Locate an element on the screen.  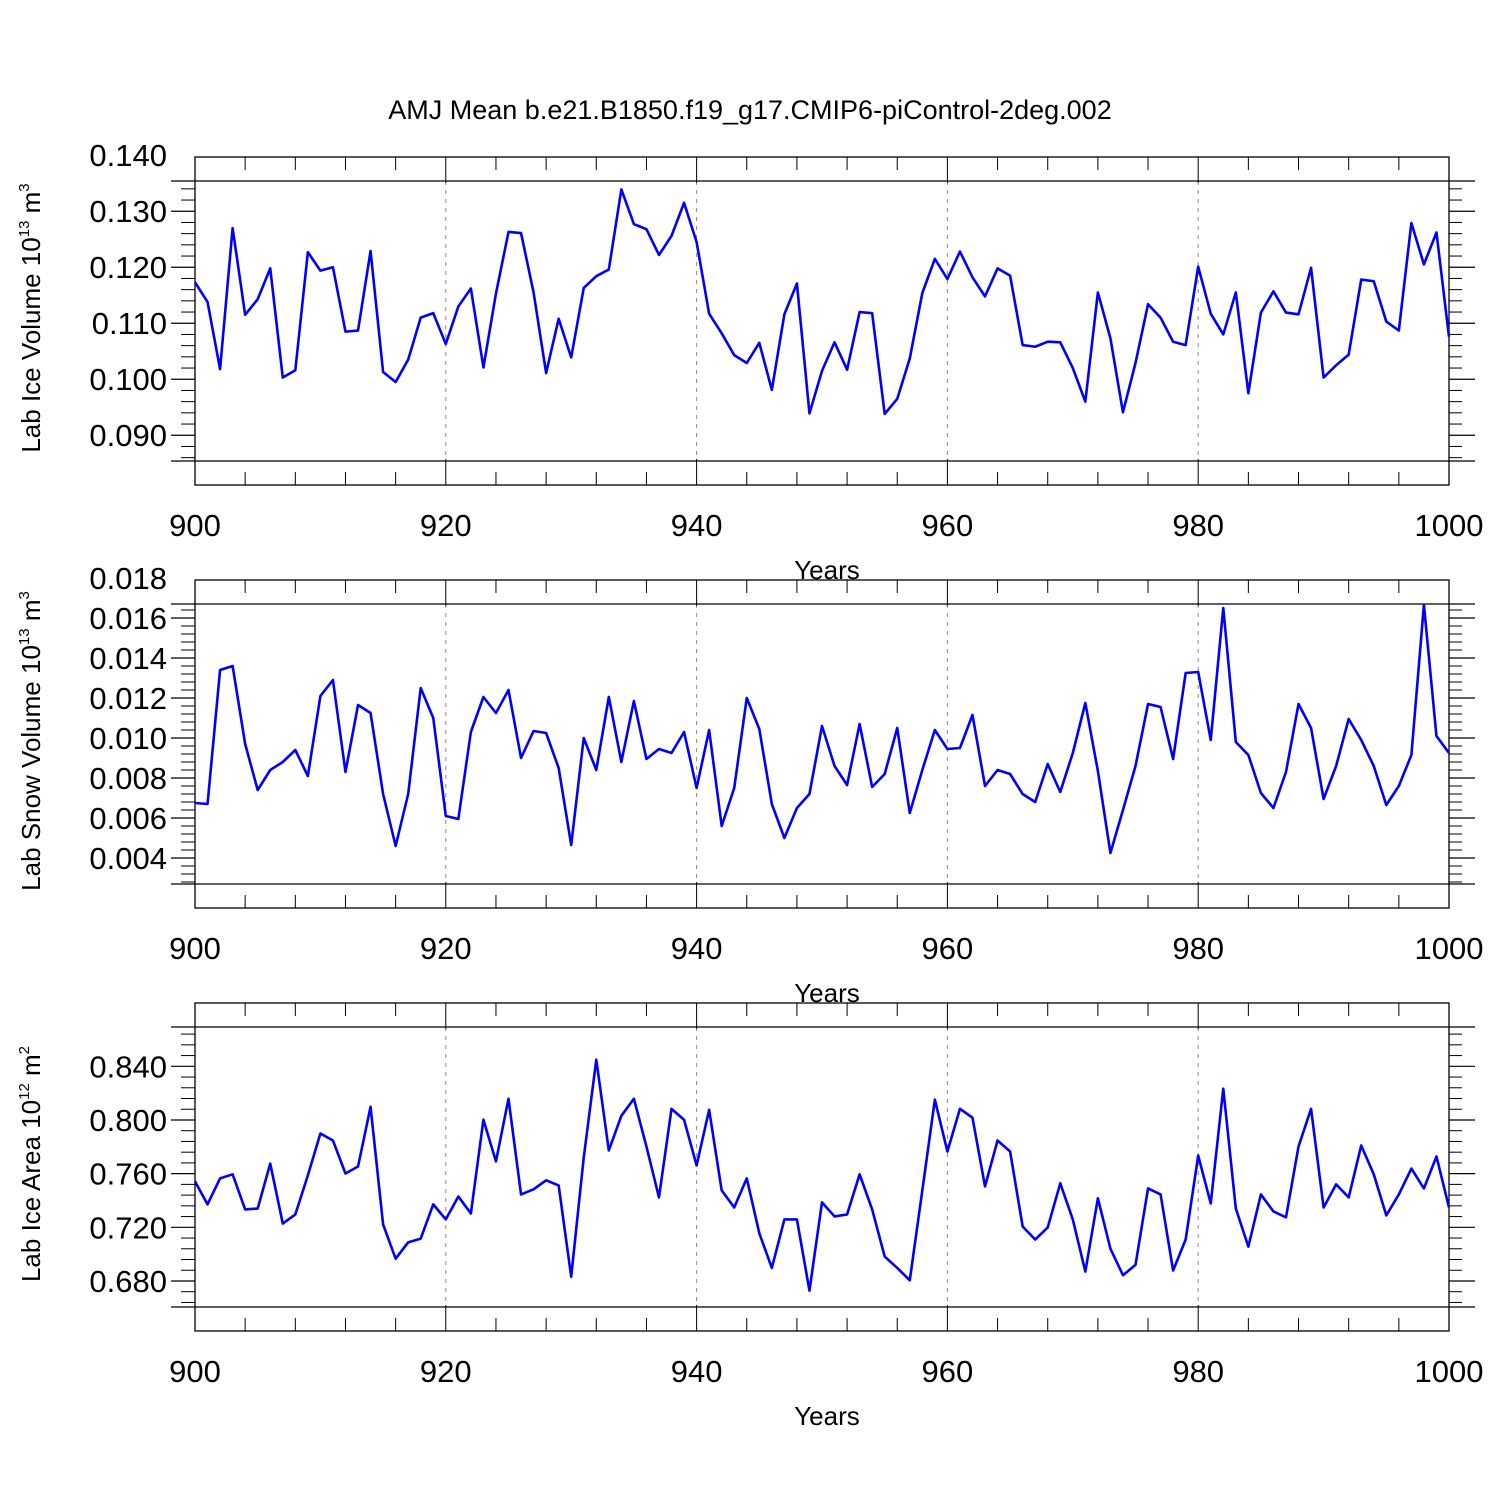
y-tick-label: 0.004 is located at coordinates (128, 858).